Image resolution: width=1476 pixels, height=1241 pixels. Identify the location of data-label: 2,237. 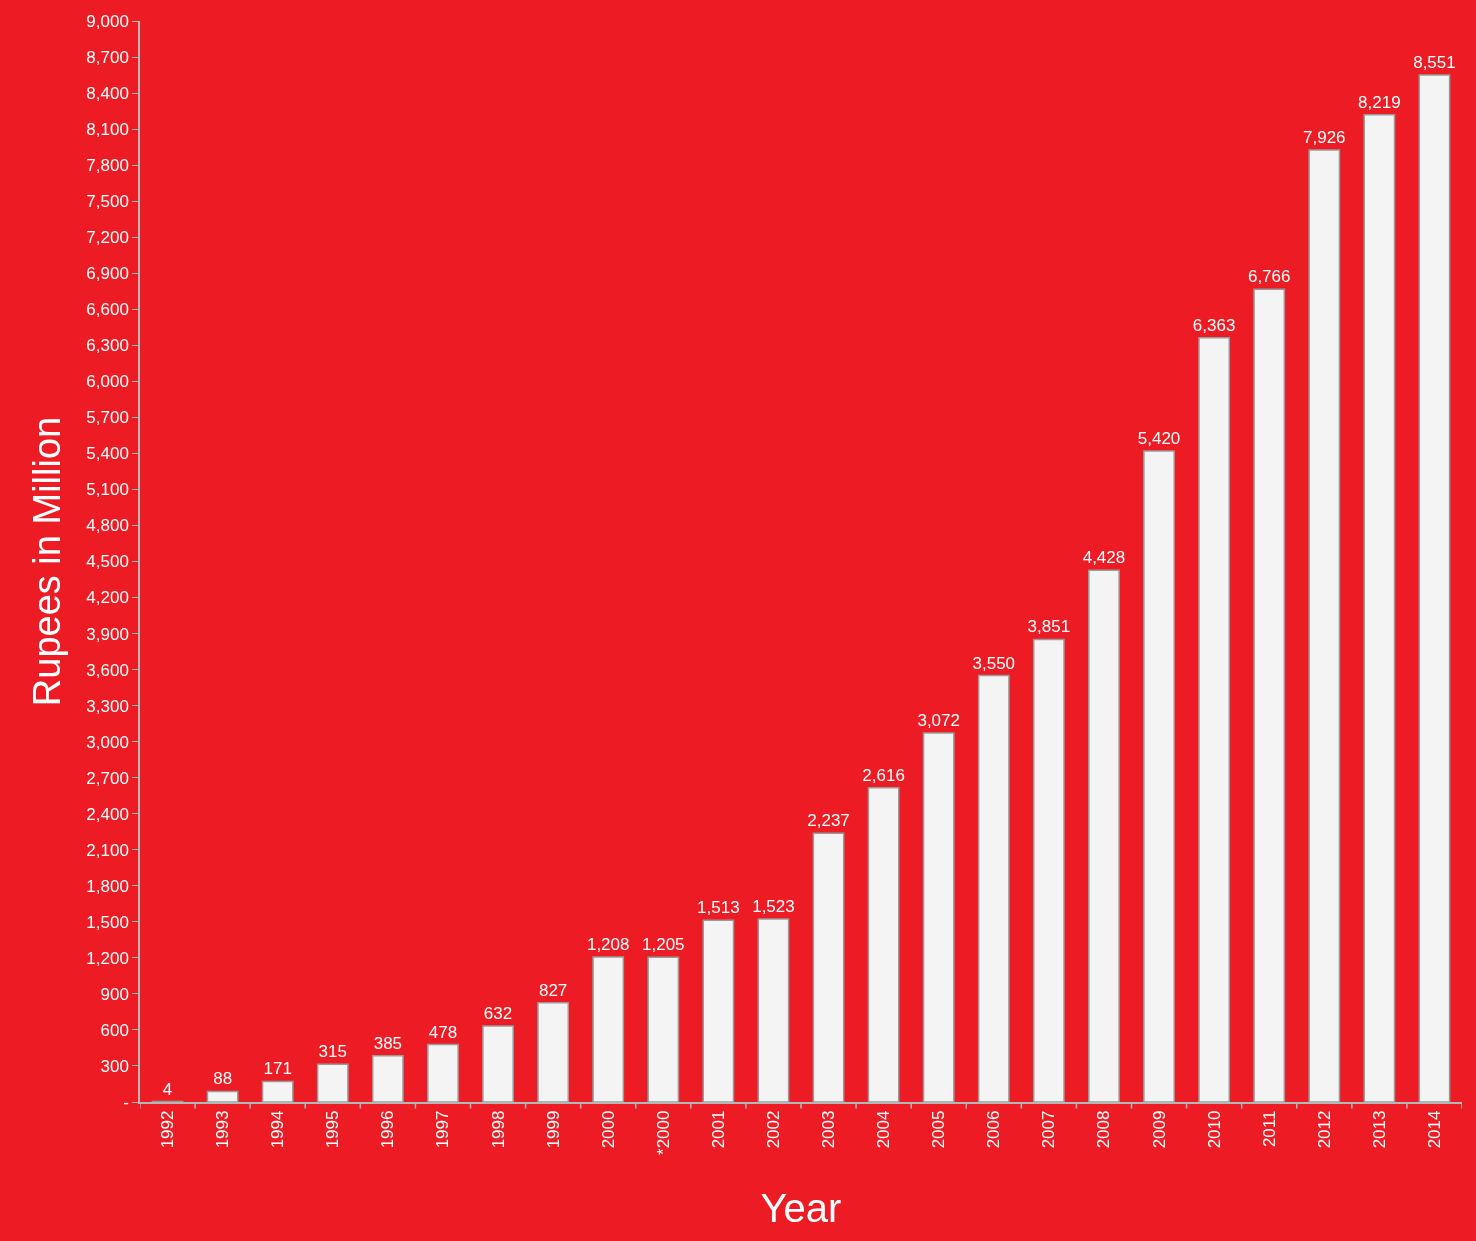
(828, 821).